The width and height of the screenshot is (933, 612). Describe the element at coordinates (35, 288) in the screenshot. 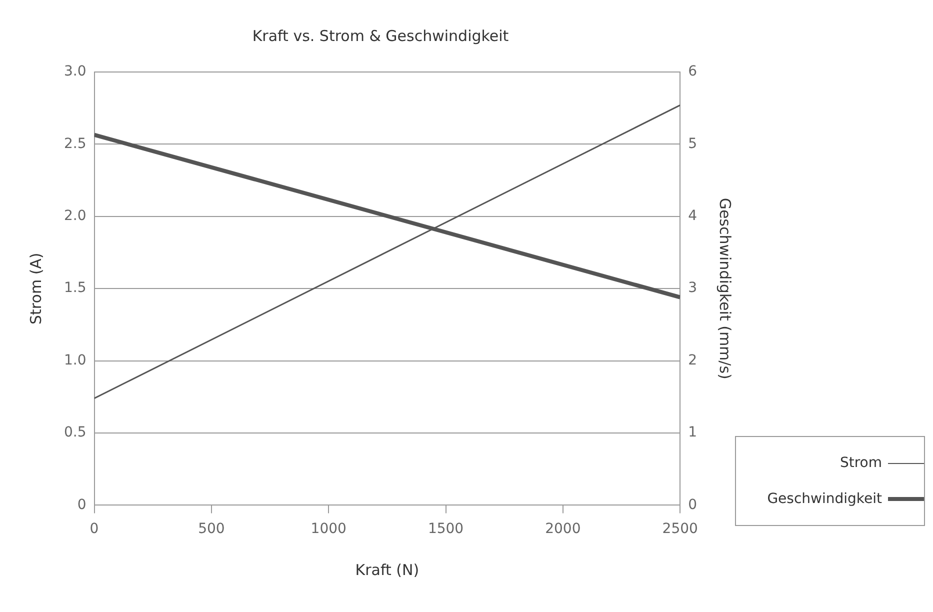

I see `y-axis-title: Strom (A)` at that location.